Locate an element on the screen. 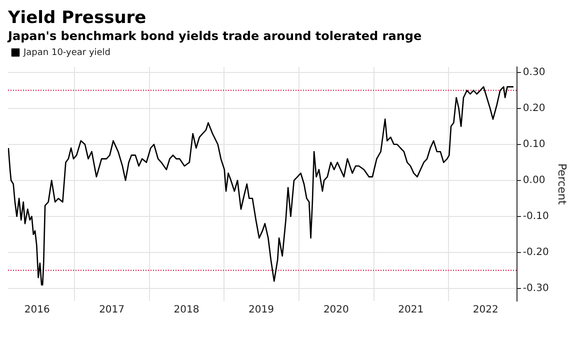  y-tick-label: -0.10 is located at coordinates (535, 216).